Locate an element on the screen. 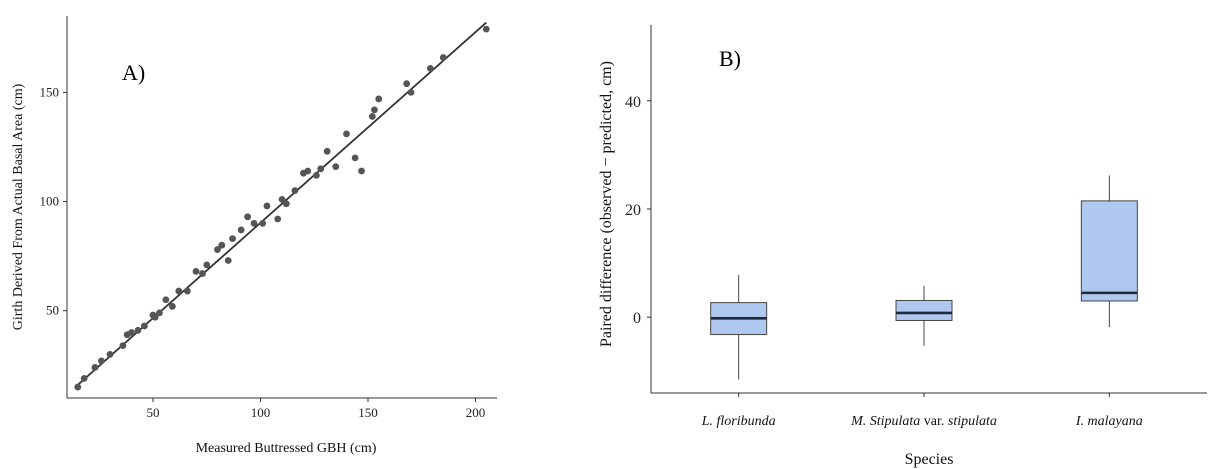 This screenshot has height=469, width=1229. panel-b-y-ticks: 0 20 40 is located at coordinates (638, 210).